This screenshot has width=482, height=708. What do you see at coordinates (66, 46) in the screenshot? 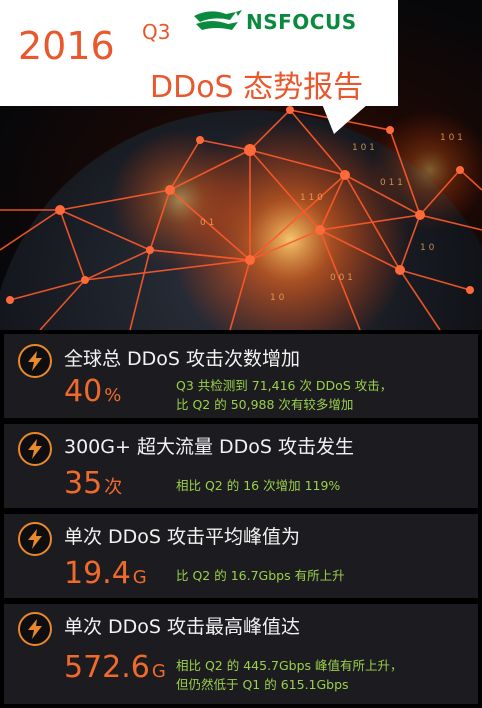
I see `report-year: 2016` at bounding box center [66, 46].